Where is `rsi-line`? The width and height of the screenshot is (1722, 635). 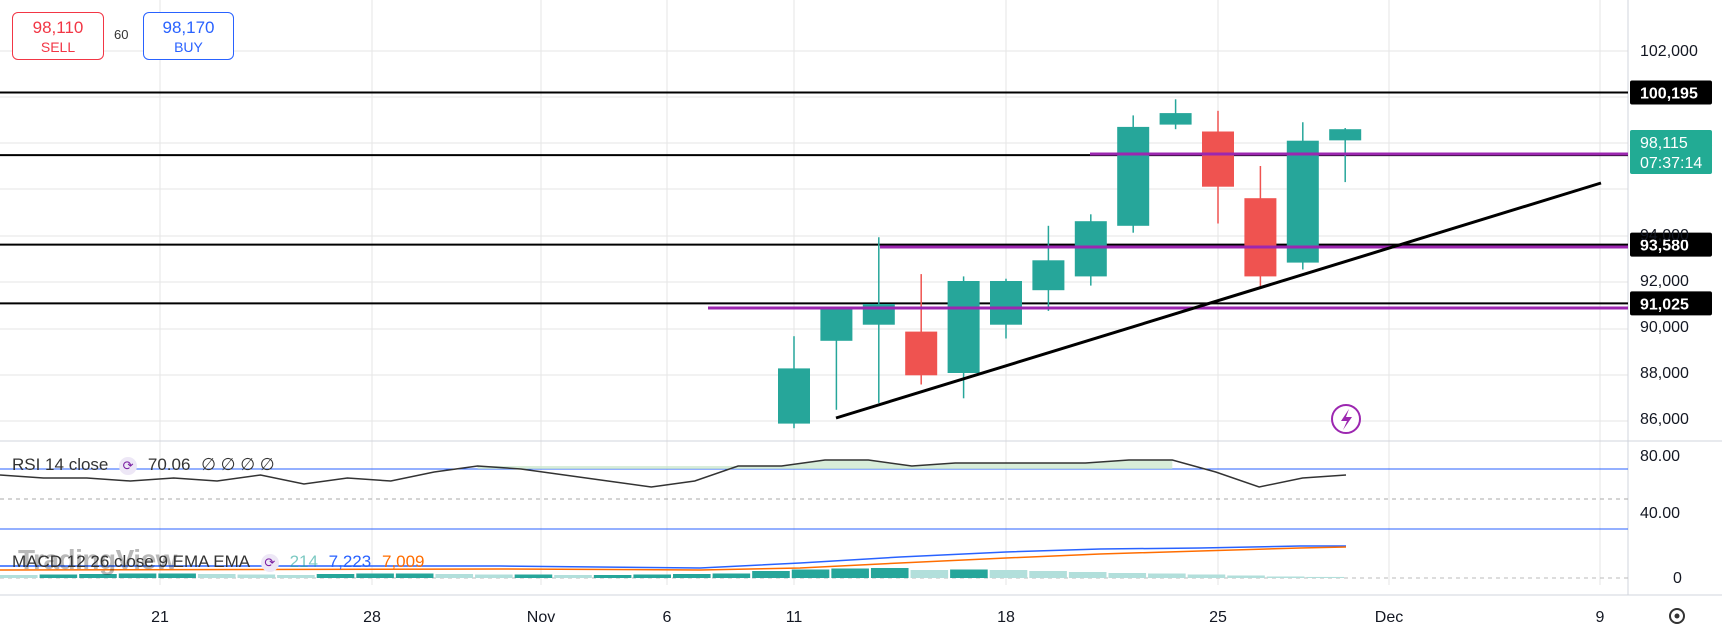
rsi-line is located at coordinates (673, 473).